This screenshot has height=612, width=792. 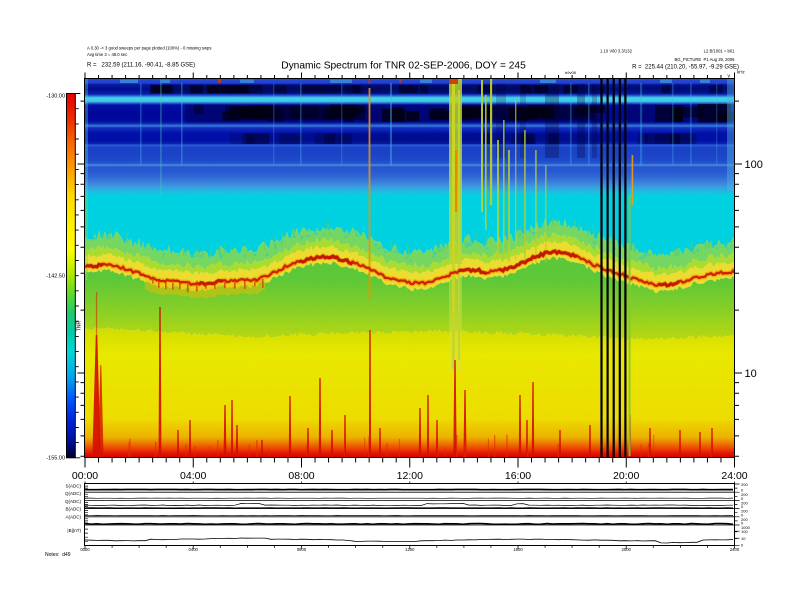 I want to click on svg-text: -130.00, so click(x=55, y=97).